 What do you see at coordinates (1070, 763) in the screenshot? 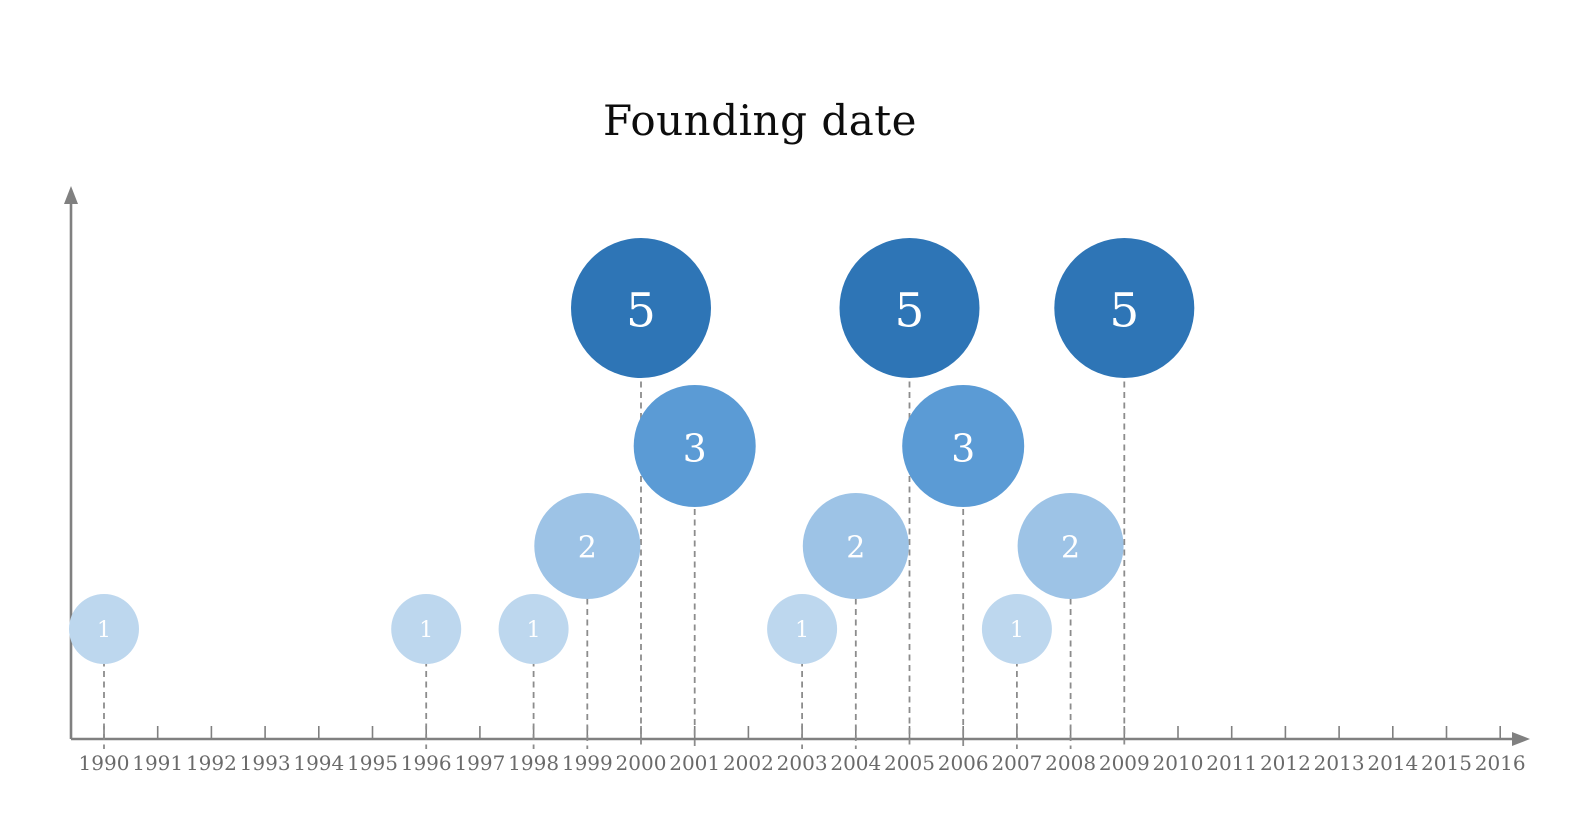
I see `x-axis-tick-label: 2008` at bounding box center [1070, 763].